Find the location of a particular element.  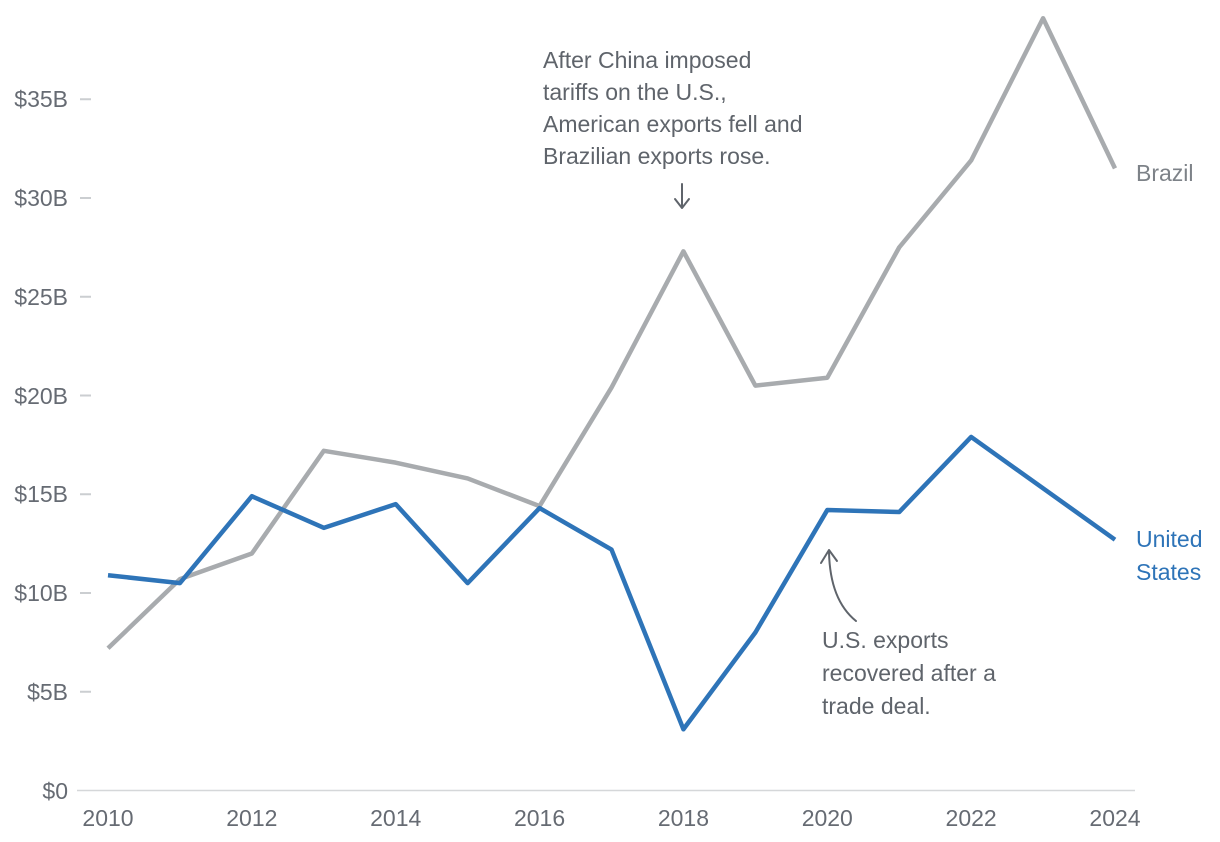

x-axis-label: 2014 is located at coordinates (396, 818).